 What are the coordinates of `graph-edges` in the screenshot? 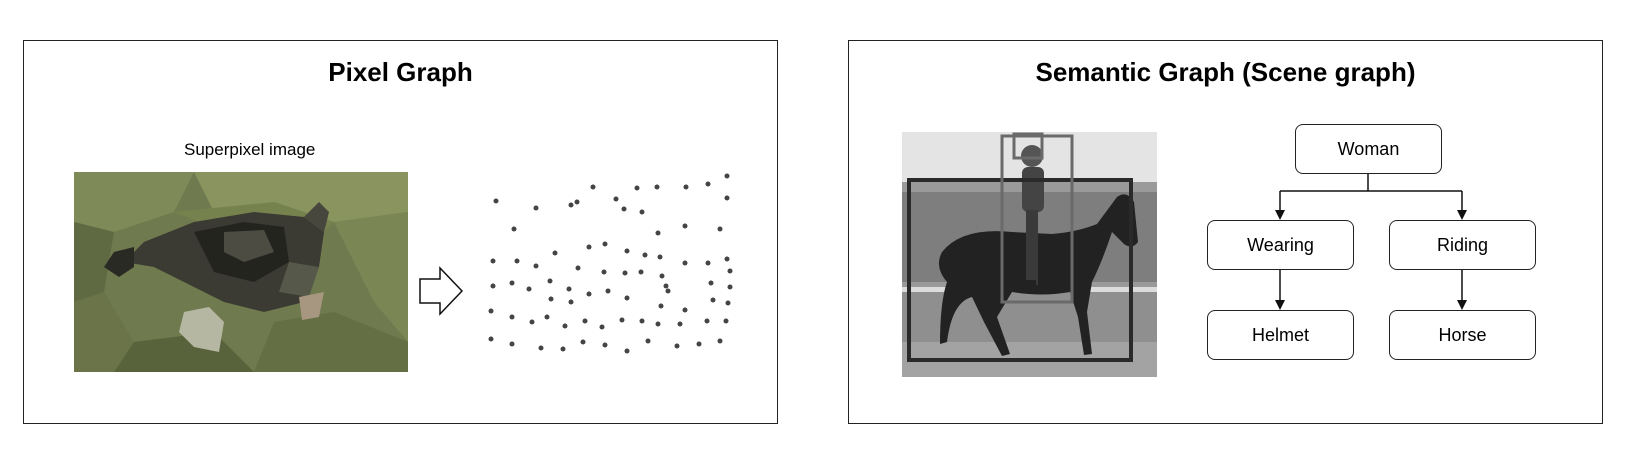 It's located at (1371, 242).